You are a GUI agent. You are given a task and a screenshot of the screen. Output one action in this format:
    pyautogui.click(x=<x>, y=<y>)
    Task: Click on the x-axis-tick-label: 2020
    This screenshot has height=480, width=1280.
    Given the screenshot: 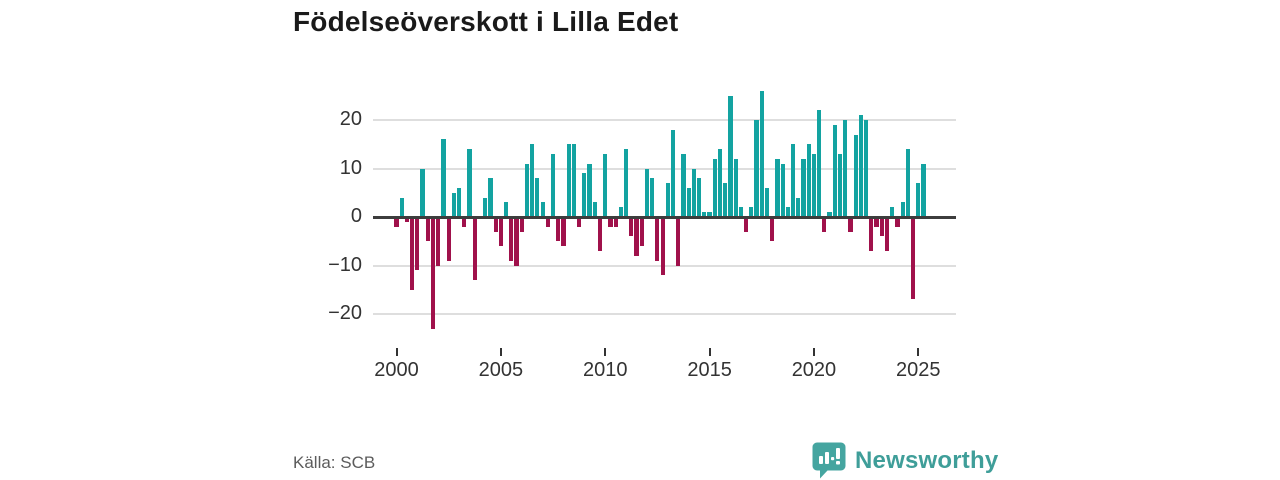 What is the action you would take?
    pyautogui.click(x=814, y=370)
    